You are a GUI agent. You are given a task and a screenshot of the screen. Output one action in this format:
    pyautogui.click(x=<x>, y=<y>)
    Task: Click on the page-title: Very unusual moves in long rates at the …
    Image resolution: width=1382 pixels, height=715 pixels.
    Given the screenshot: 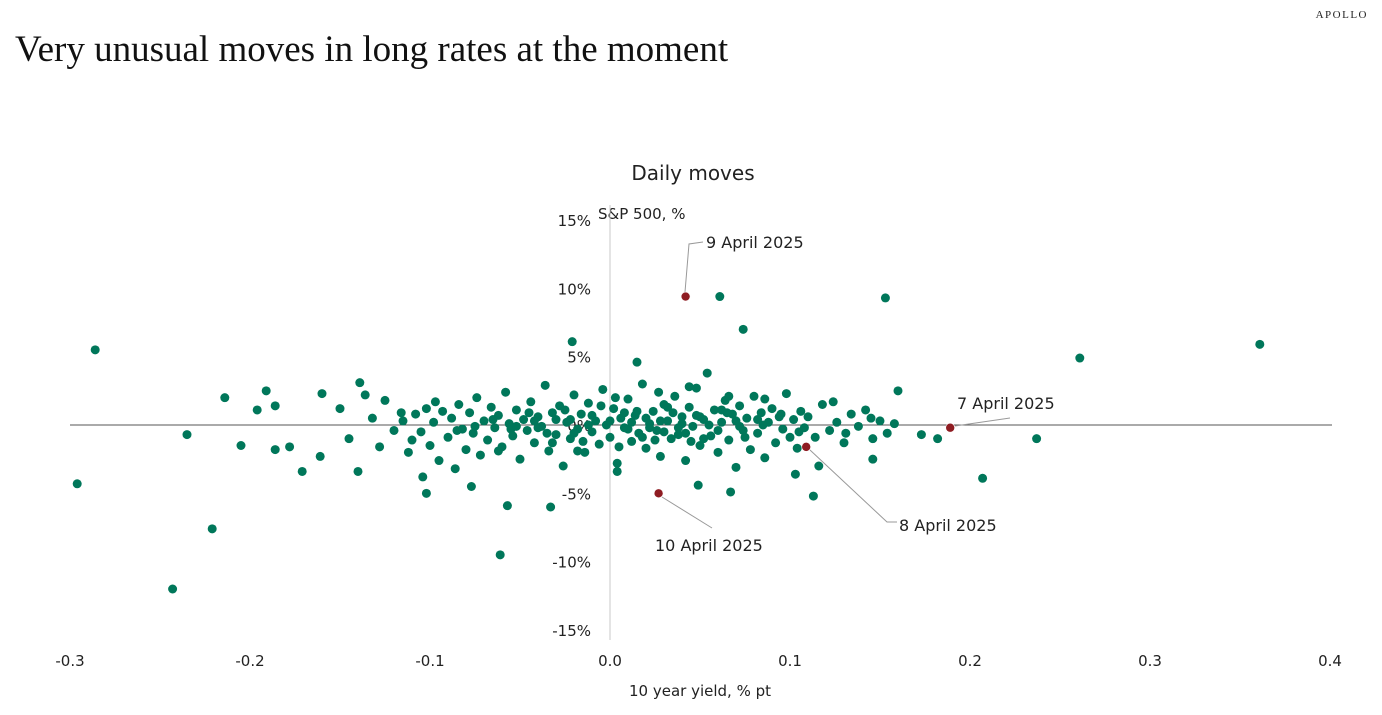 What is the action you would take?
    pyautogui.click(x=372, y=49)
    